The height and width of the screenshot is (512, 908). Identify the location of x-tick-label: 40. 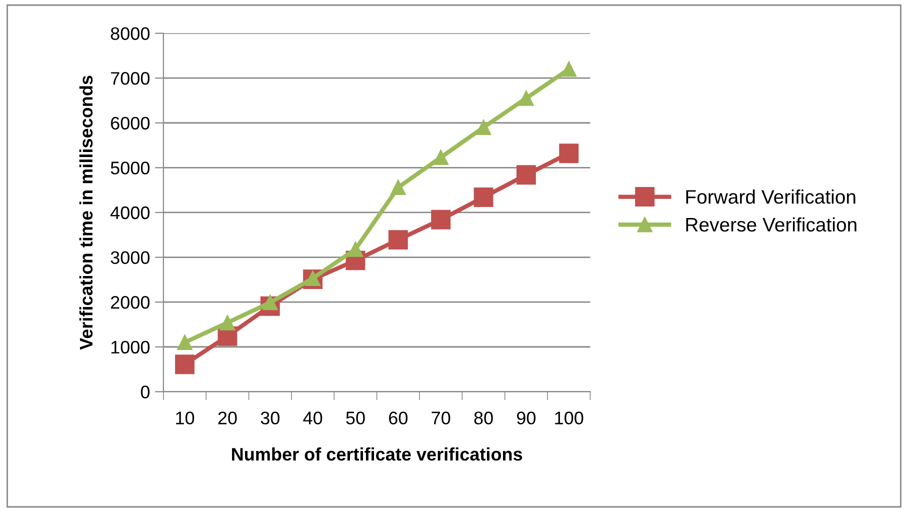
(312, 418).